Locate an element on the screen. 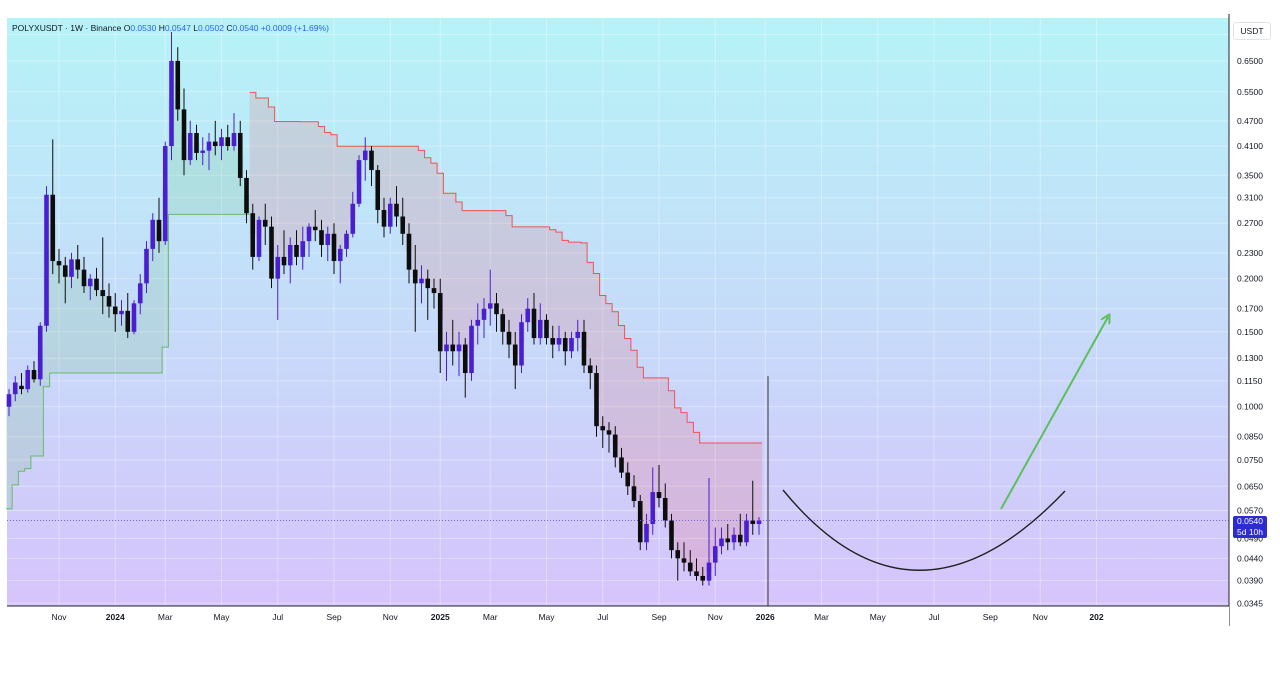 This screenshot has width=1280, height=673. rounding-bottom-arc is located at coordinates (924, 530).